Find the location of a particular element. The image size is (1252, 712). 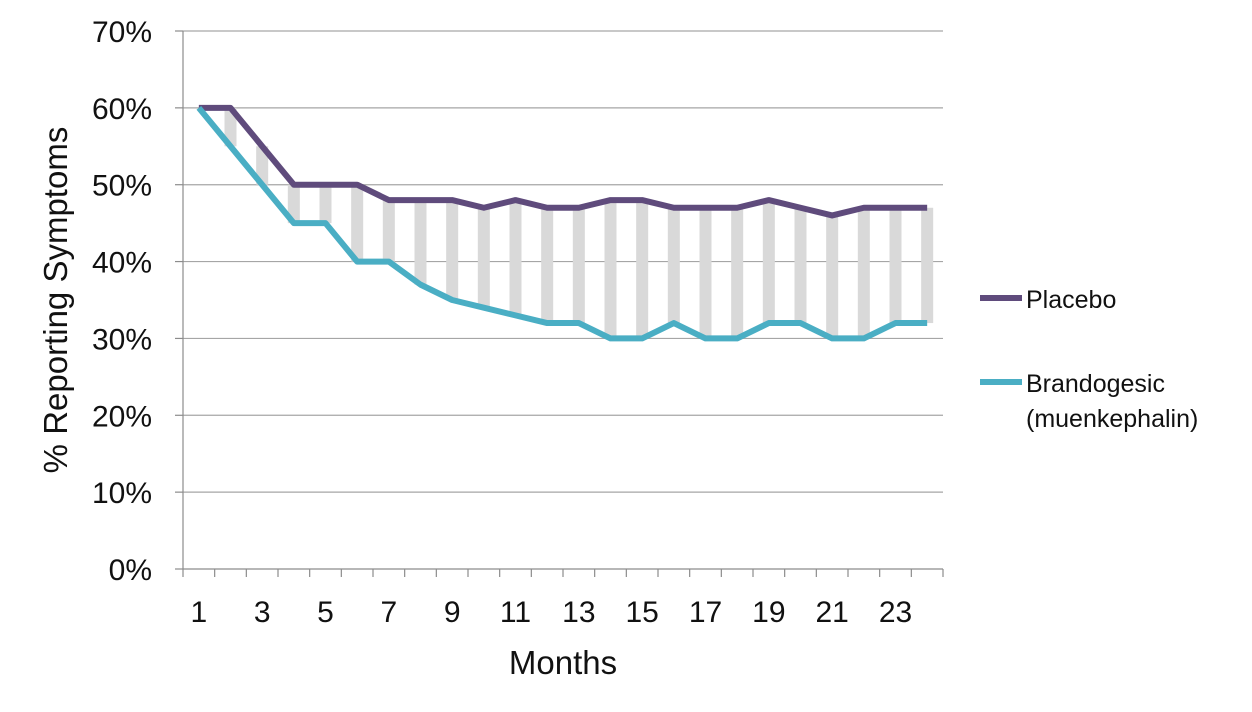

legend-label: Brandogesic is located at coordinates (1095, 384).